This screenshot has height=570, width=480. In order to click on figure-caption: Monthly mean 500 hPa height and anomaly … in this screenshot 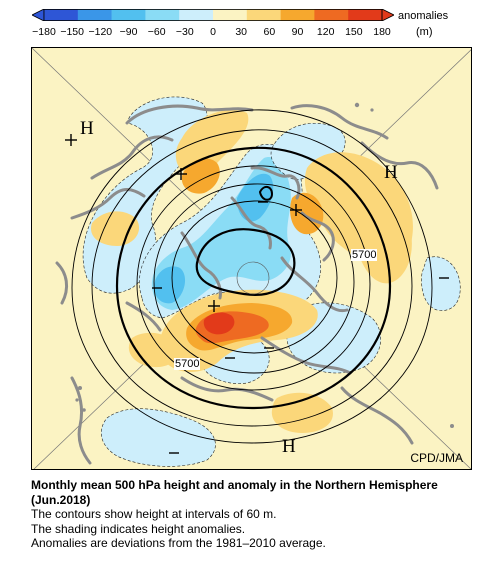, I will do `click(251, 514)`.